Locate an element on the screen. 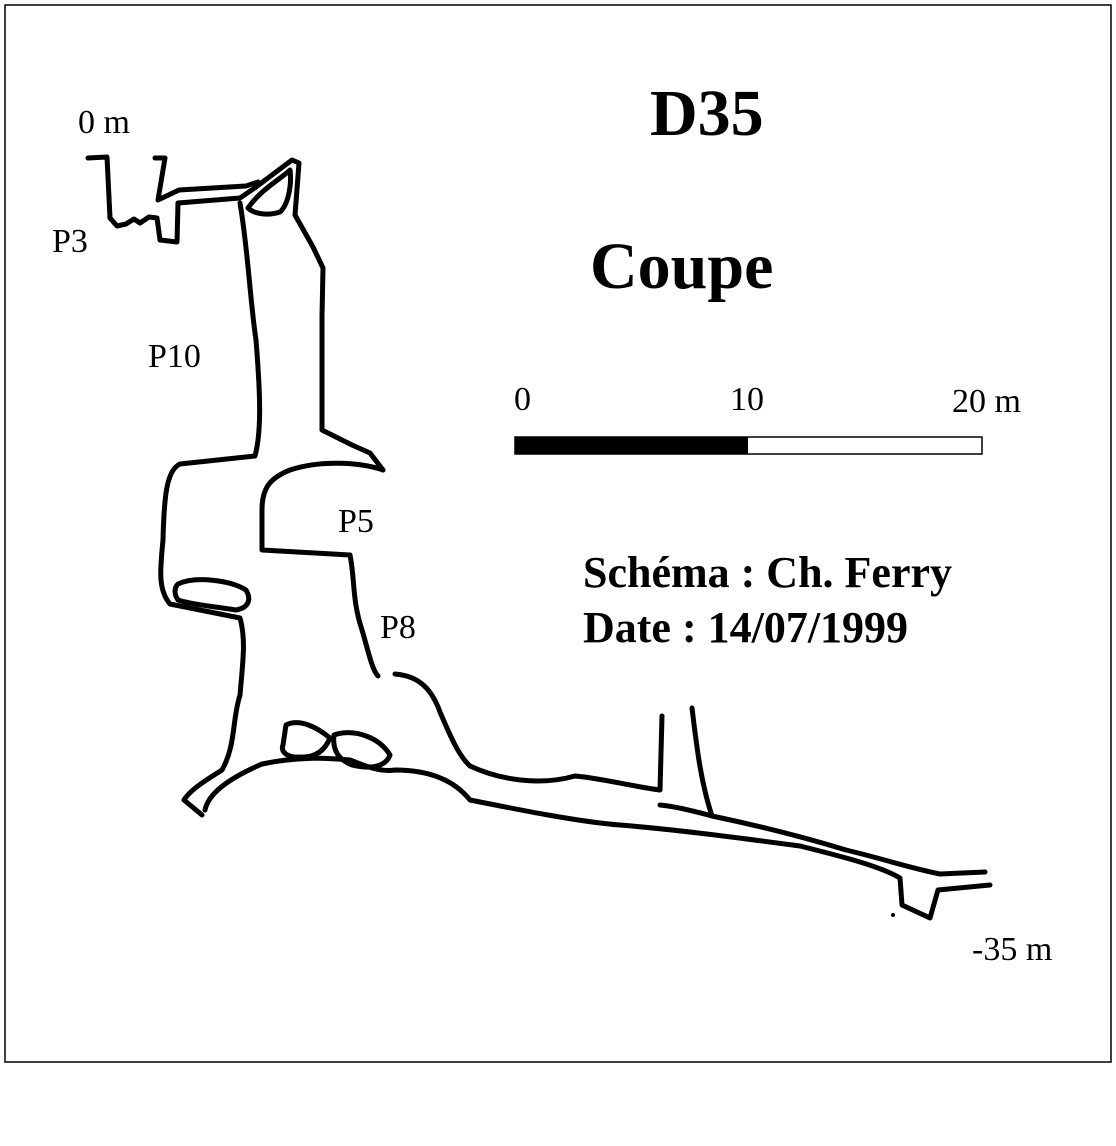 The height and width of the screenshot is (1146, 1116). credit-date: Date : 14/07/1999 is located at coordinates (745, 627).